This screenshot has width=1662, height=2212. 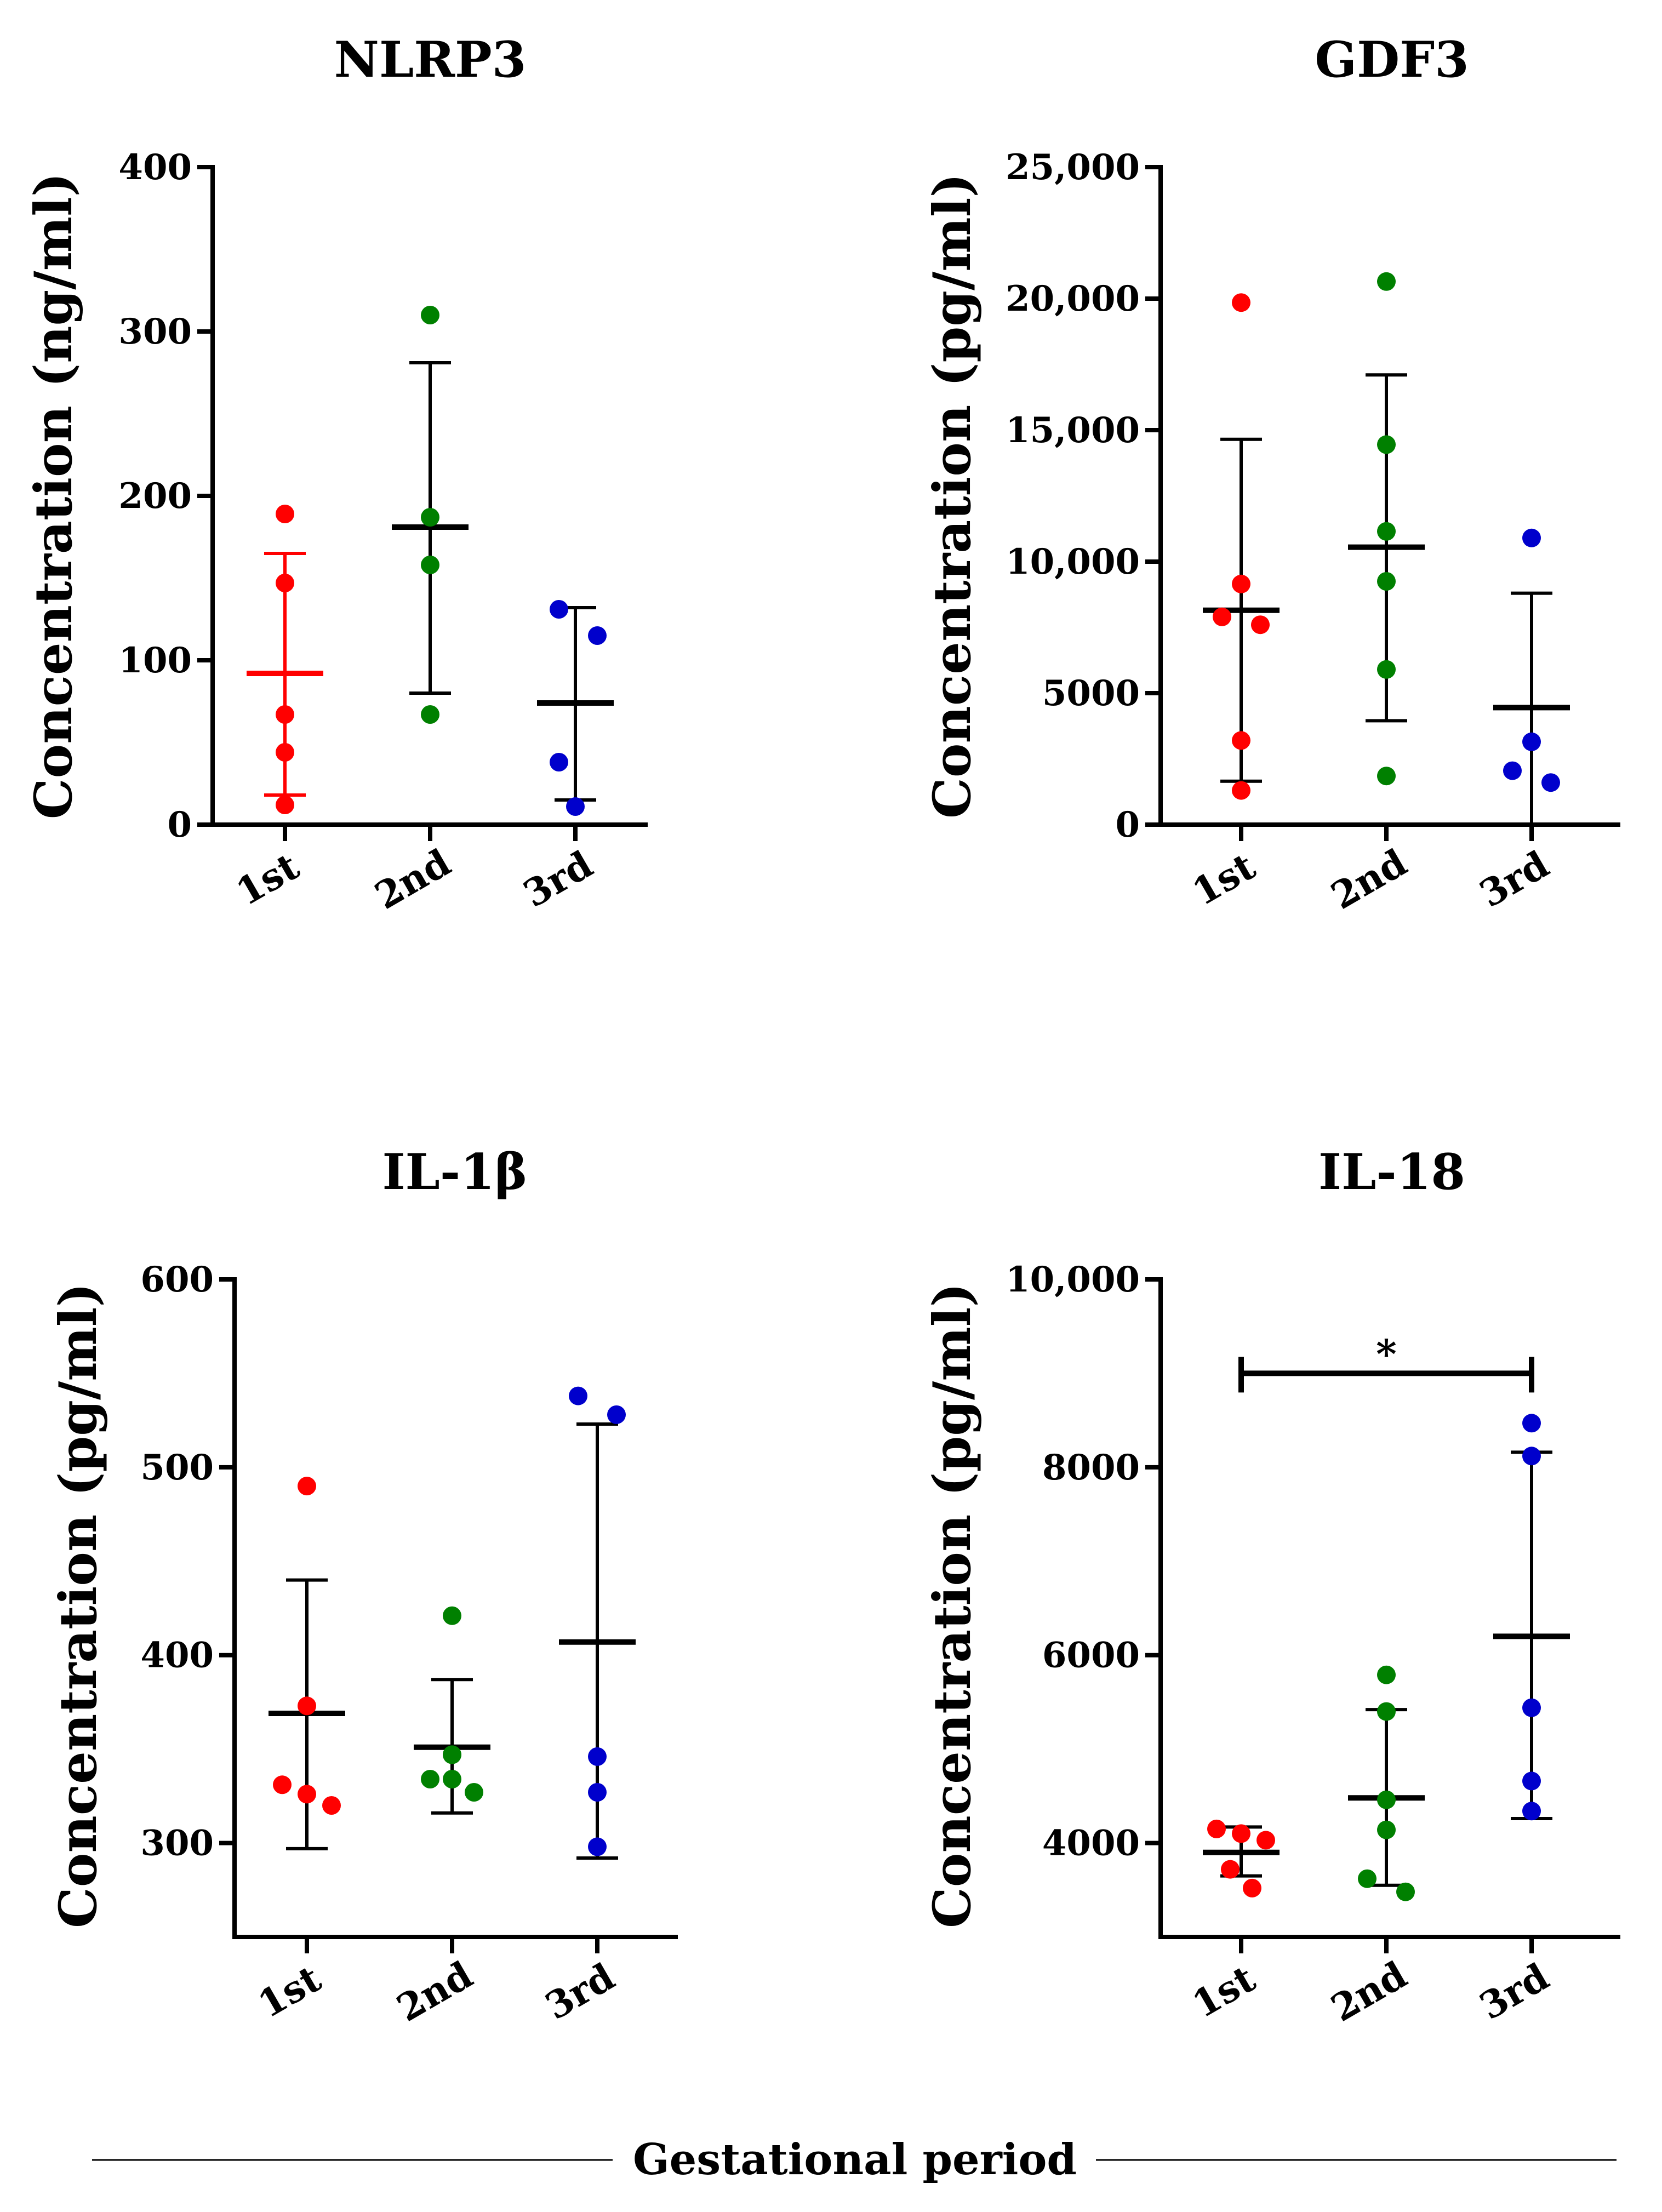 I want to click on footer: Gestational period, so click(x=854, y=2160).